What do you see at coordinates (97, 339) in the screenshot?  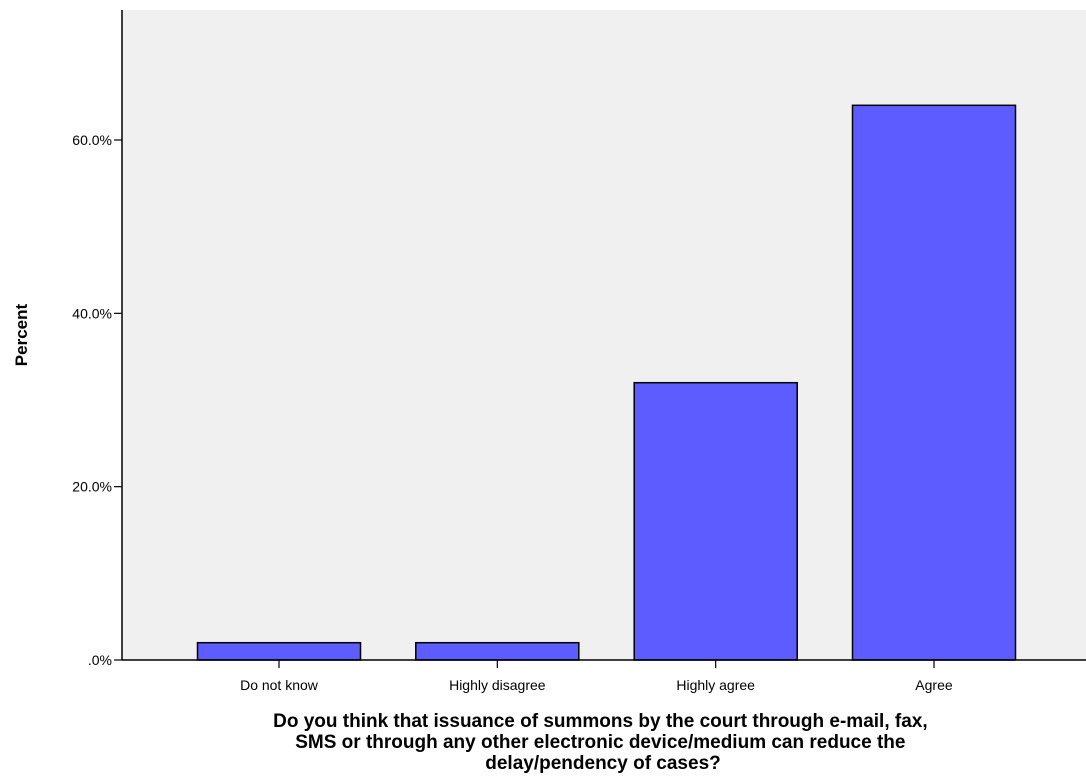 I see `y-axis: .0% 20.0% 40.0% 60.0%` at bounding box center [97, 339].